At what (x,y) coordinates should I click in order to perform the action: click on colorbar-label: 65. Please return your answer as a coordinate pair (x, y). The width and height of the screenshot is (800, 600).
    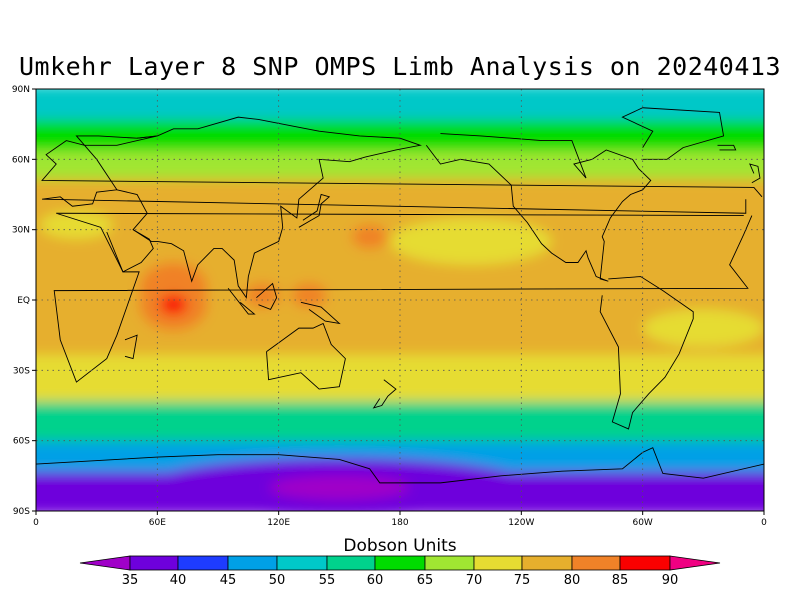
    Looking at the image, I should click on (425, 580).